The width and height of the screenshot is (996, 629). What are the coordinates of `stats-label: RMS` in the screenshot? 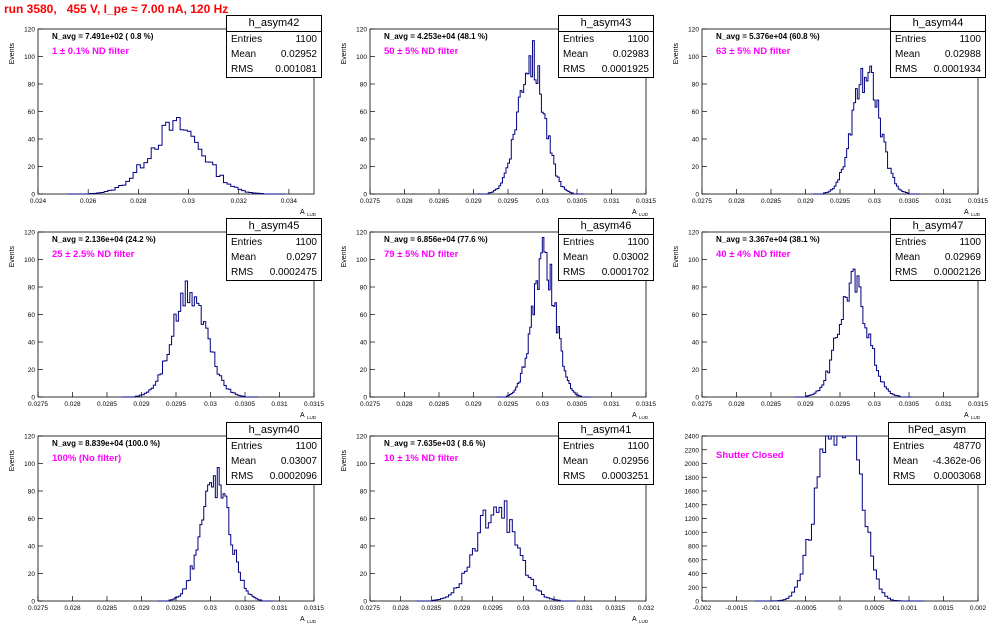 It's located at (242, 69).